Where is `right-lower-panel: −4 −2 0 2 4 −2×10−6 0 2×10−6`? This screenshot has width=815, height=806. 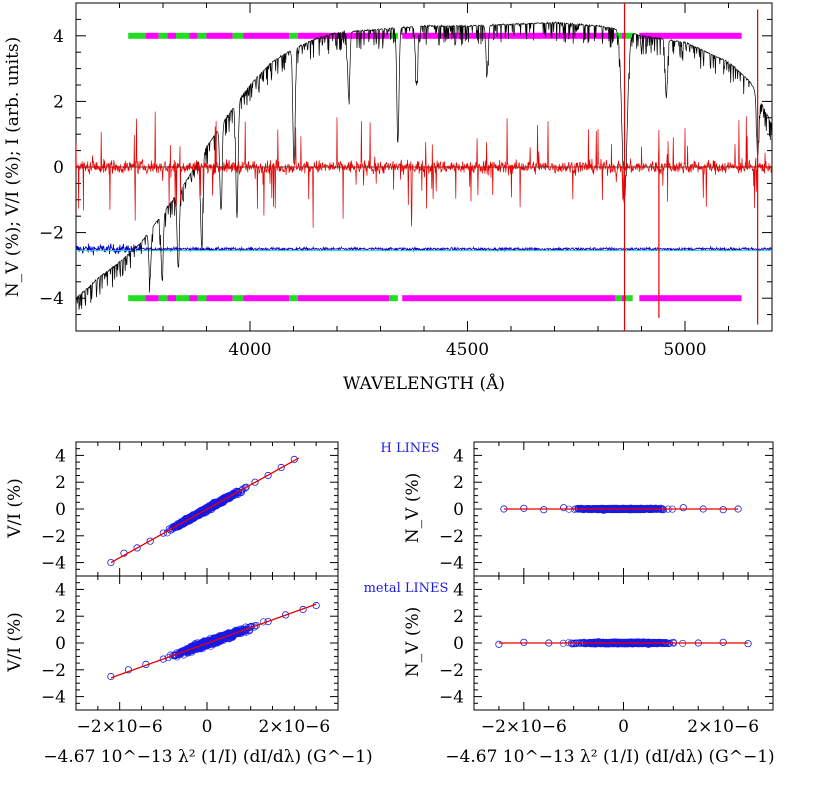
right-lower-panel: −4 −2 0 2 4 −2×10−6 0 2×10−6 is located at coordinates (606, 656).